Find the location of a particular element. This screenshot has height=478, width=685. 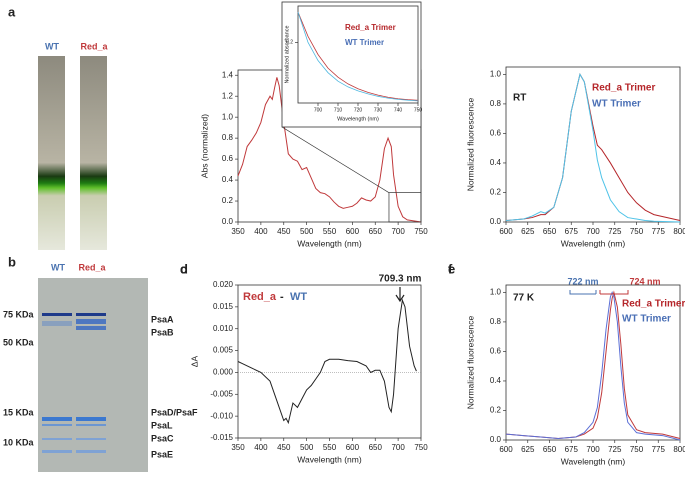

condition: 77 K is located at coordinates (524, 298).